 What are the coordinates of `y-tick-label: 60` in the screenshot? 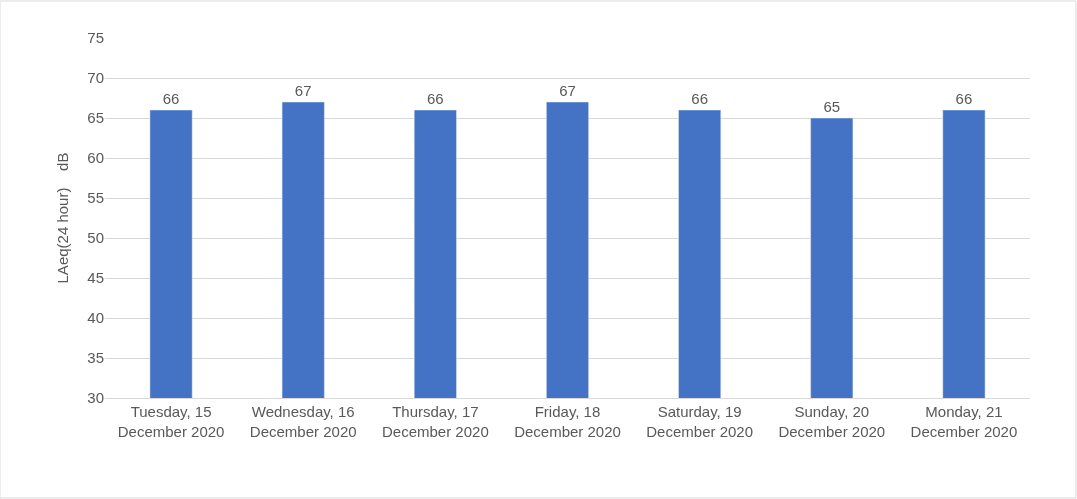 It's located at (95, 158).